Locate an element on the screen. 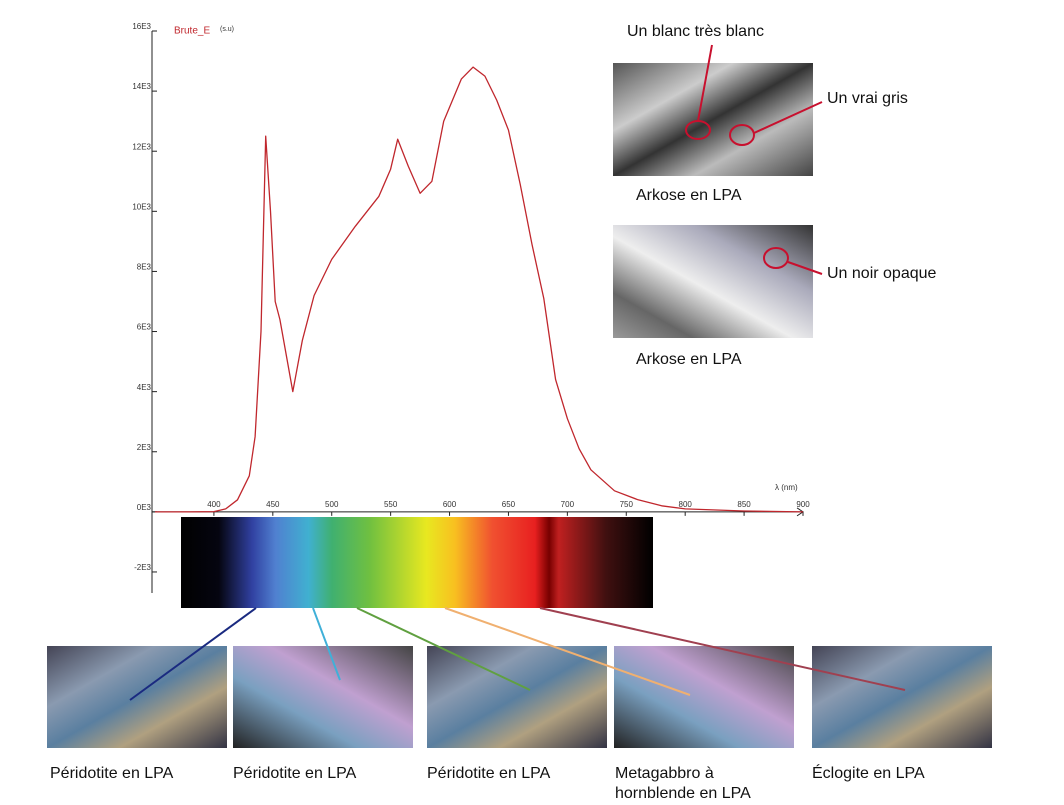 The height and width of the screenshot is (805, 1064). x-tick-label: 650 is located at coordinates (509, 504).